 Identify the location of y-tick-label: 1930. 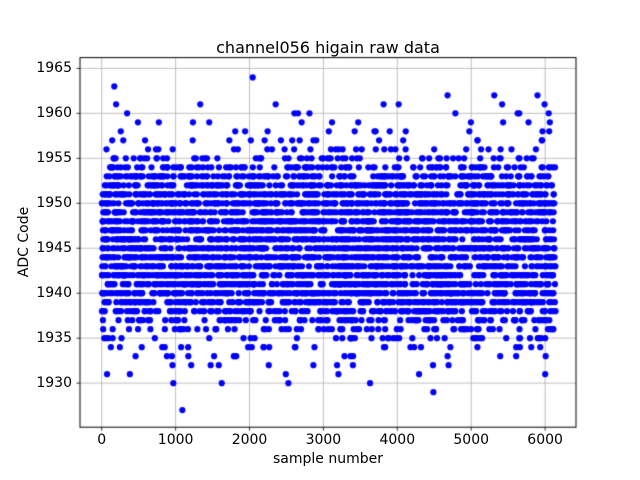
(54, 383).